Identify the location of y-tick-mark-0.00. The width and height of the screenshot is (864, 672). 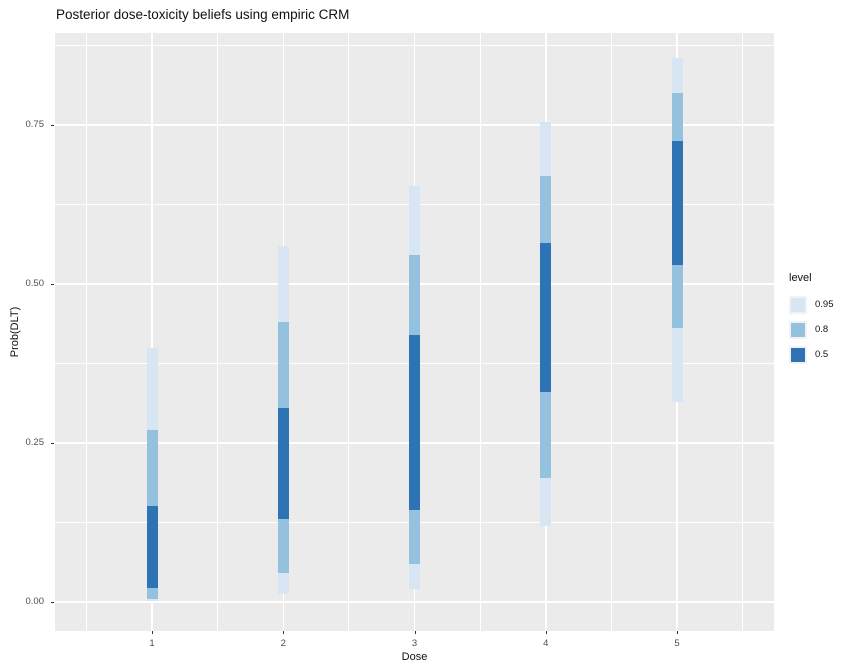
(52, 602).